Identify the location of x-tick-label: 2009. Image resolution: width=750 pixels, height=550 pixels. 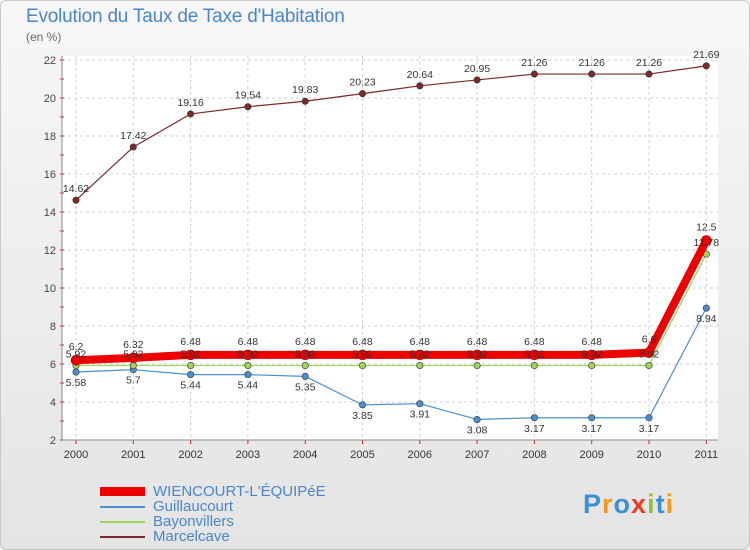
(591, 455).